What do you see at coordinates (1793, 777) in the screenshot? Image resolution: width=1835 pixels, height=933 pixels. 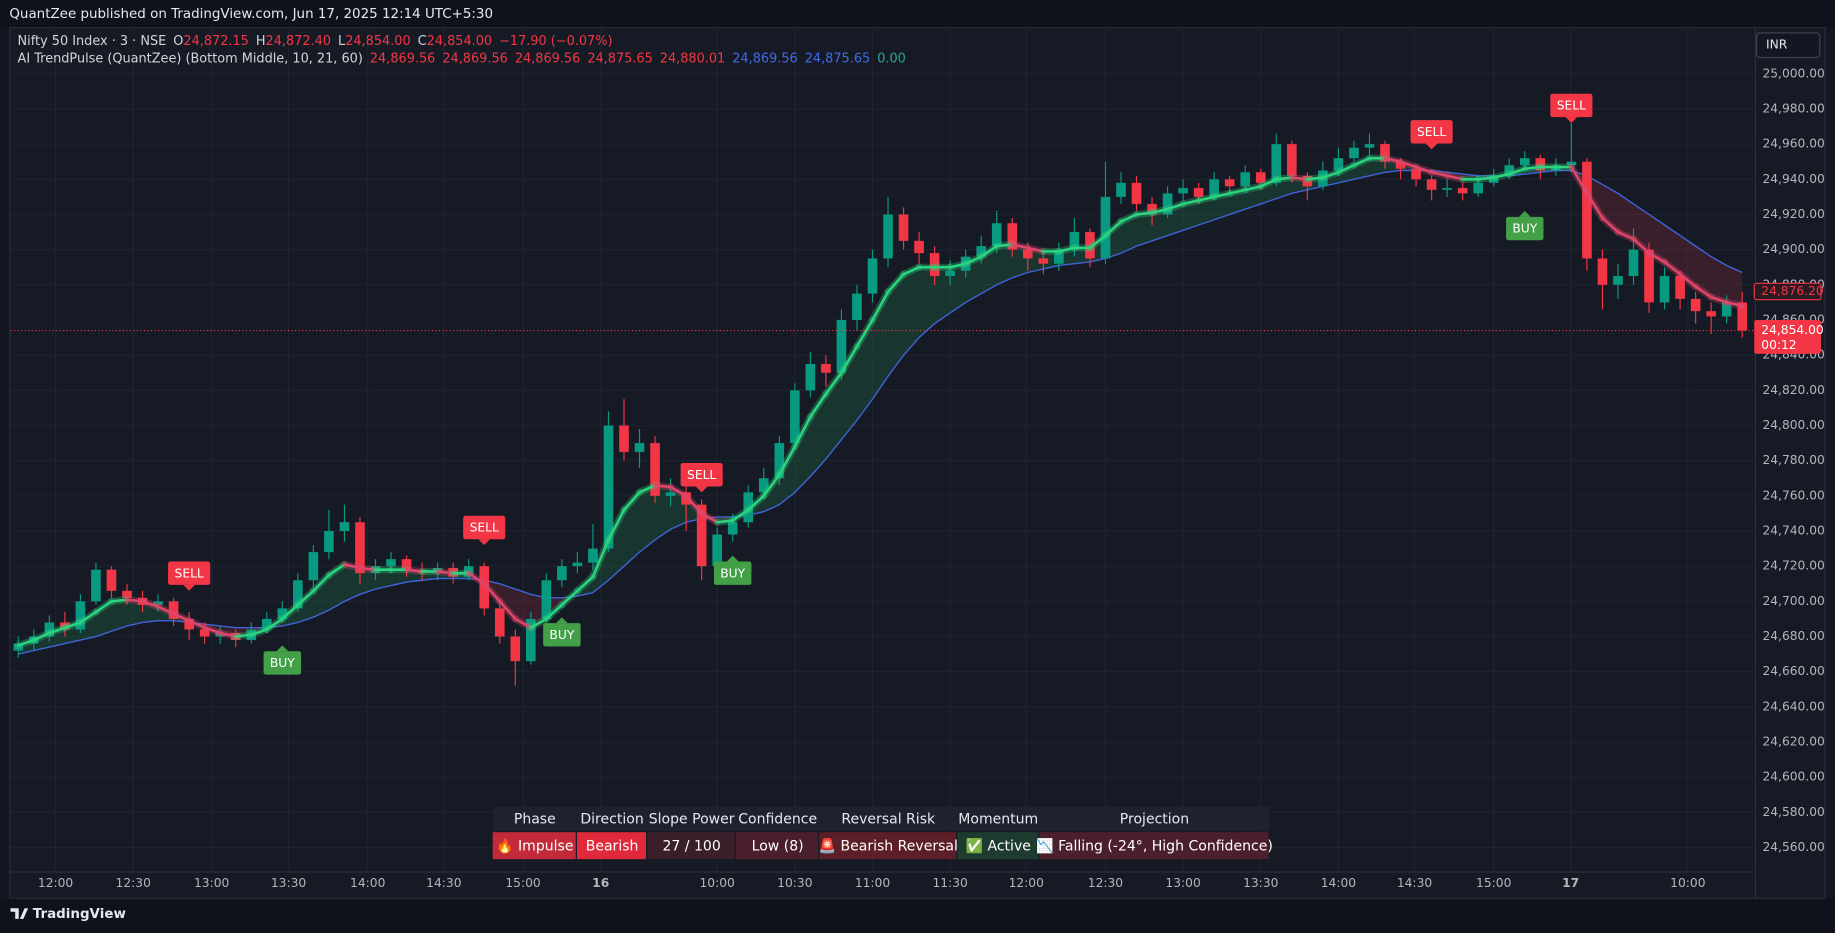 I see `y-tick-label: 24,600.00` at bounding box center [1793, 777].